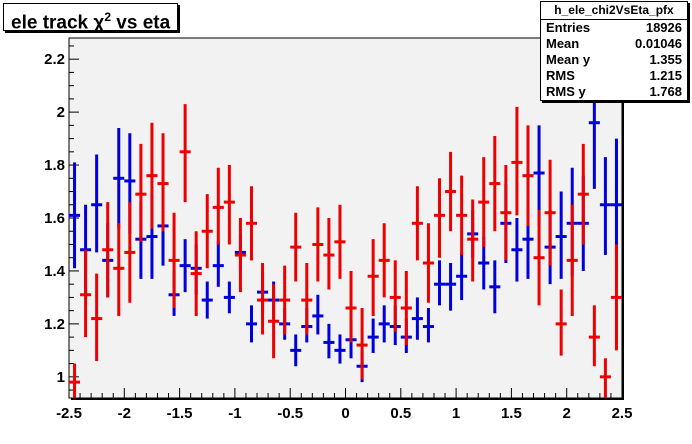 The height and width of the screenshot is (444, 692). Describe the element at coordinates (180, 413) in the screenshot. I see `x-tick-label: -1.5` at that location.